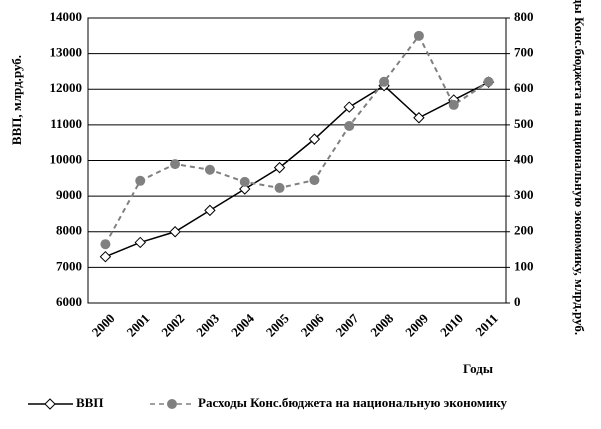 The width and height of the screenshot is (601, 429). I want to click on y2-tick-label: 400, so click(524, 158).